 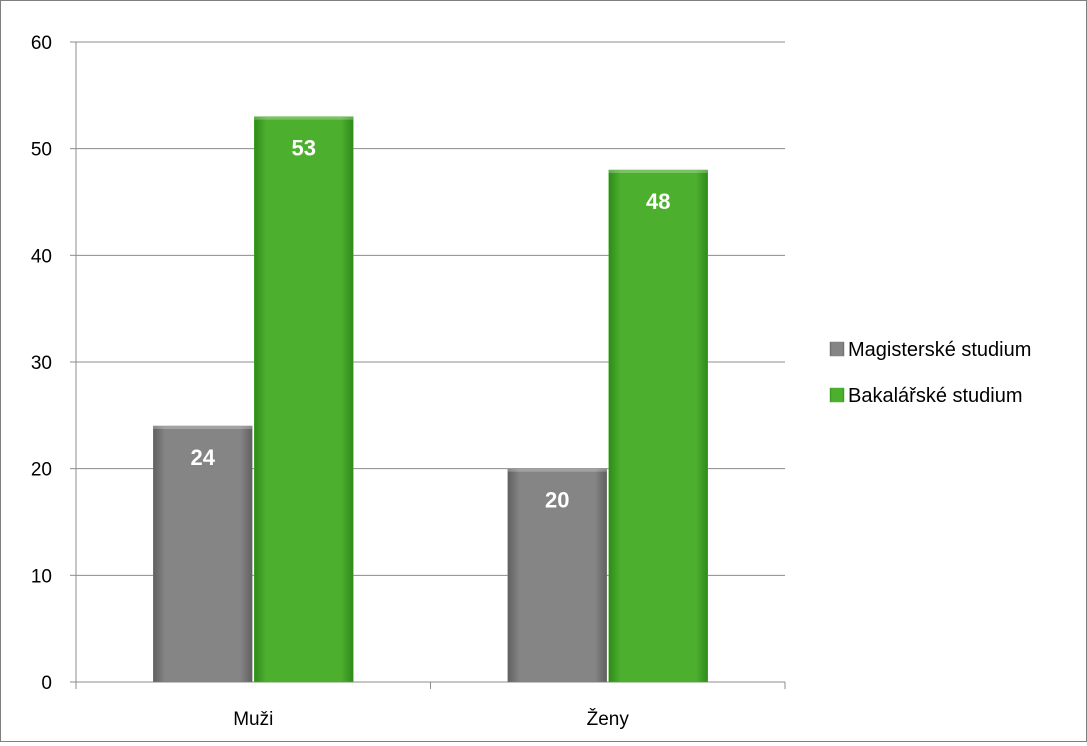 I want to click on x-tick-label: Ženy, so click(x=608, y=719).